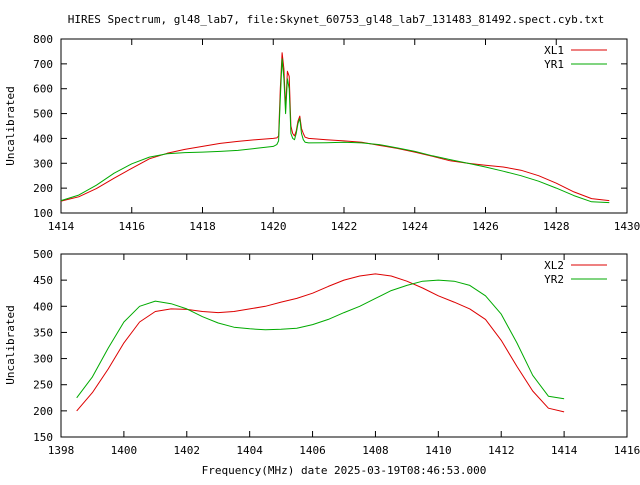 This screenshot has width=640, height=485. I want to click on y-tick-label: 150, so click(43, 437).